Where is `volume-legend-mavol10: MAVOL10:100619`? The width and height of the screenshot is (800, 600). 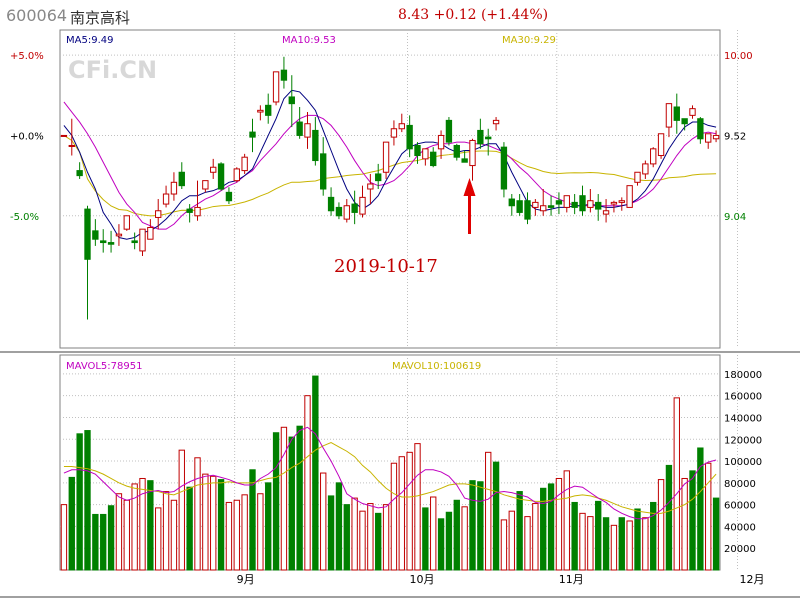 volume-legend-mavol10: MAVOL10:100619 is located at coordinates (436, 366).